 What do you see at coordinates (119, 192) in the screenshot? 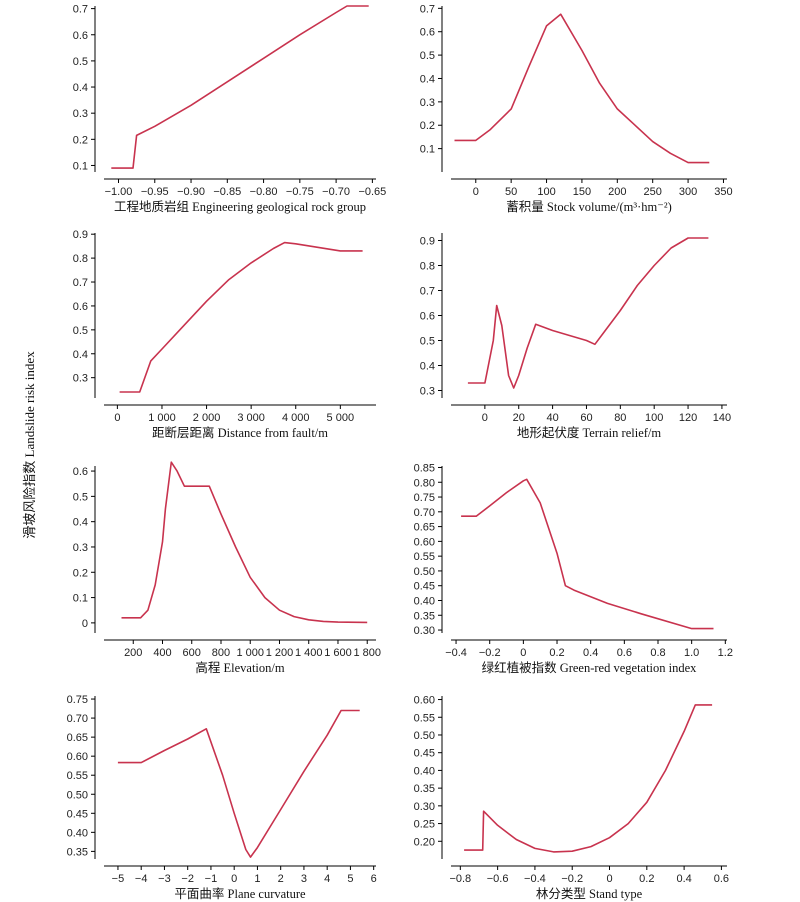
I see `x-tick-label: −1.00` at bounding box center [119, 192].